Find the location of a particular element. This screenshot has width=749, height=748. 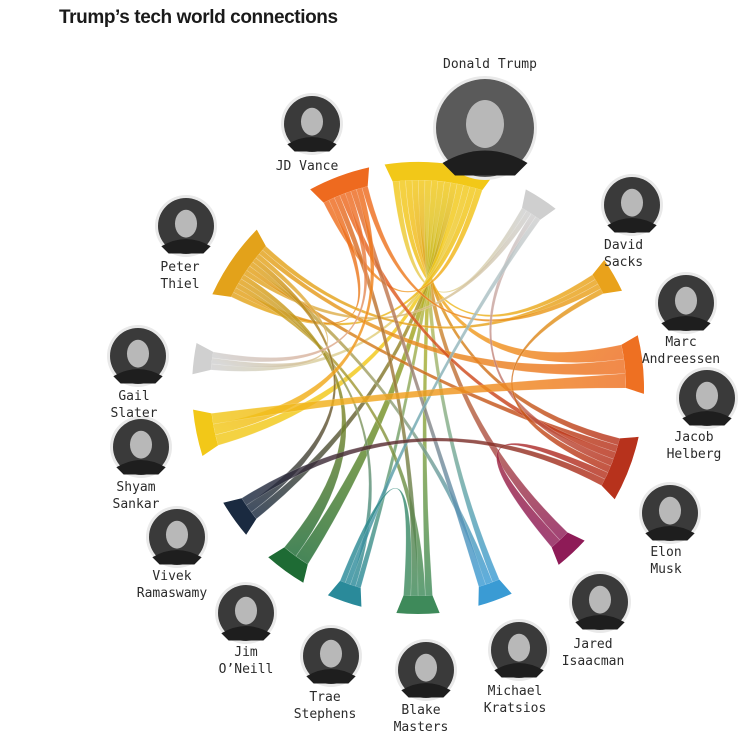

person-isaacman: Jared Isaacman is located at coordinates (596, 620).